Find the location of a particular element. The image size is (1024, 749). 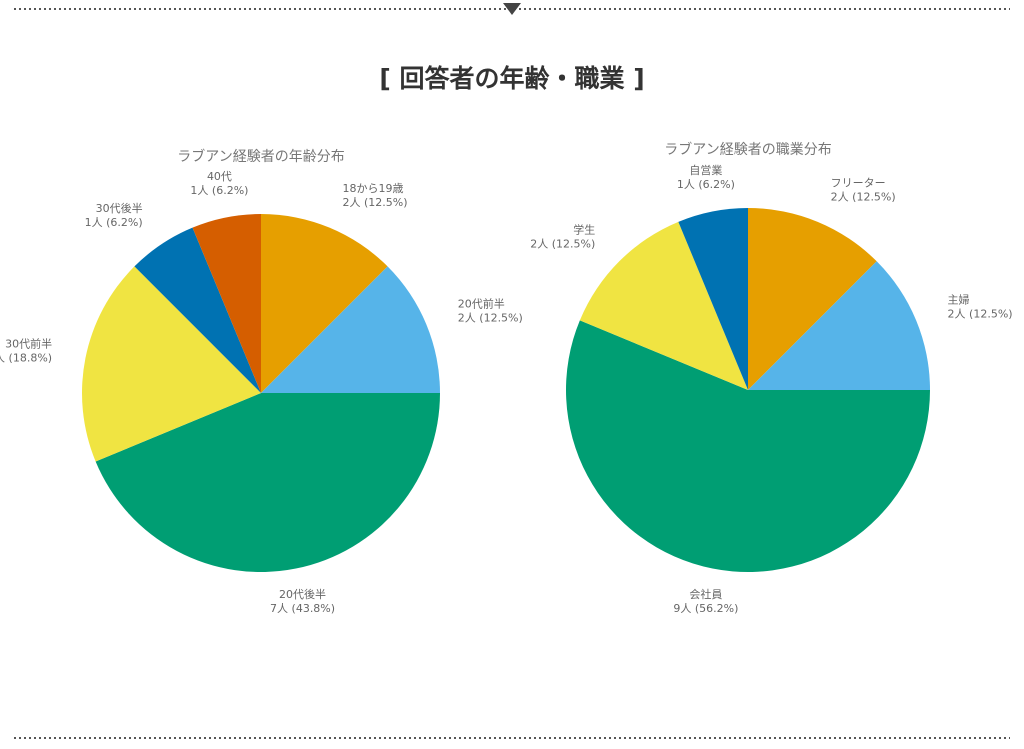

slice-label: 会社員 is located at coordinates (705, 594).